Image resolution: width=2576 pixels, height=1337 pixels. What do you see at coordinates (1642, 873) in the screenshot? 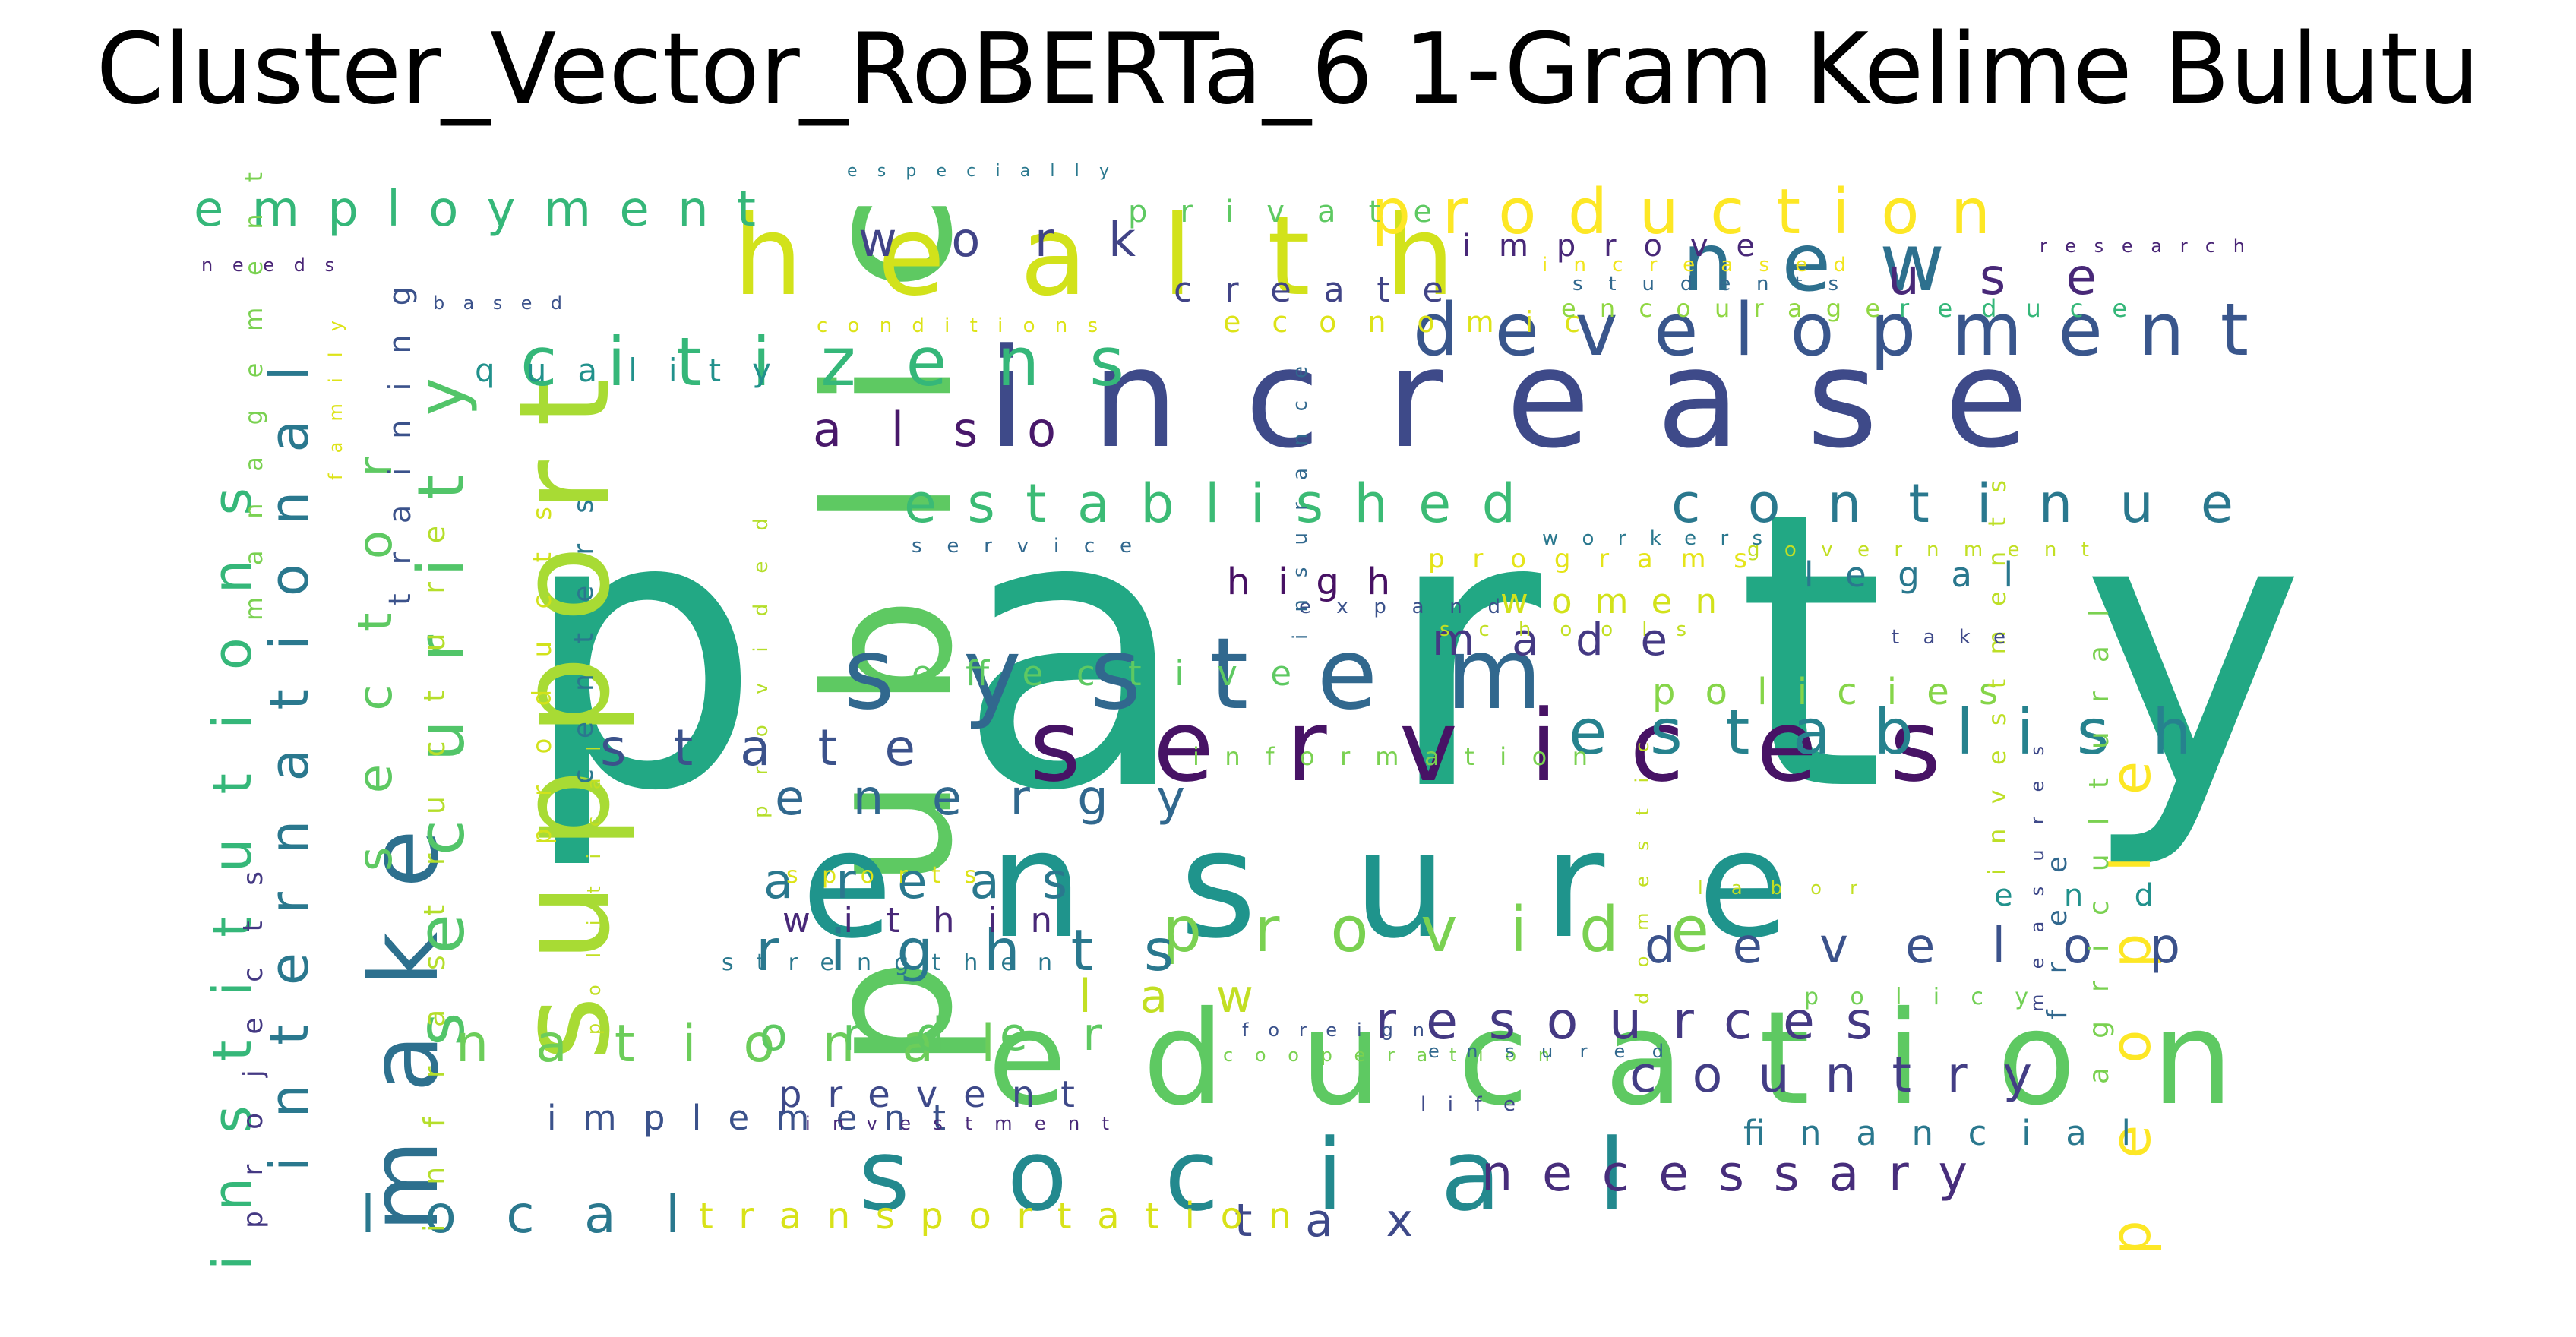
I see `word-domestic: domestic` at bounding box center [1642, 873].